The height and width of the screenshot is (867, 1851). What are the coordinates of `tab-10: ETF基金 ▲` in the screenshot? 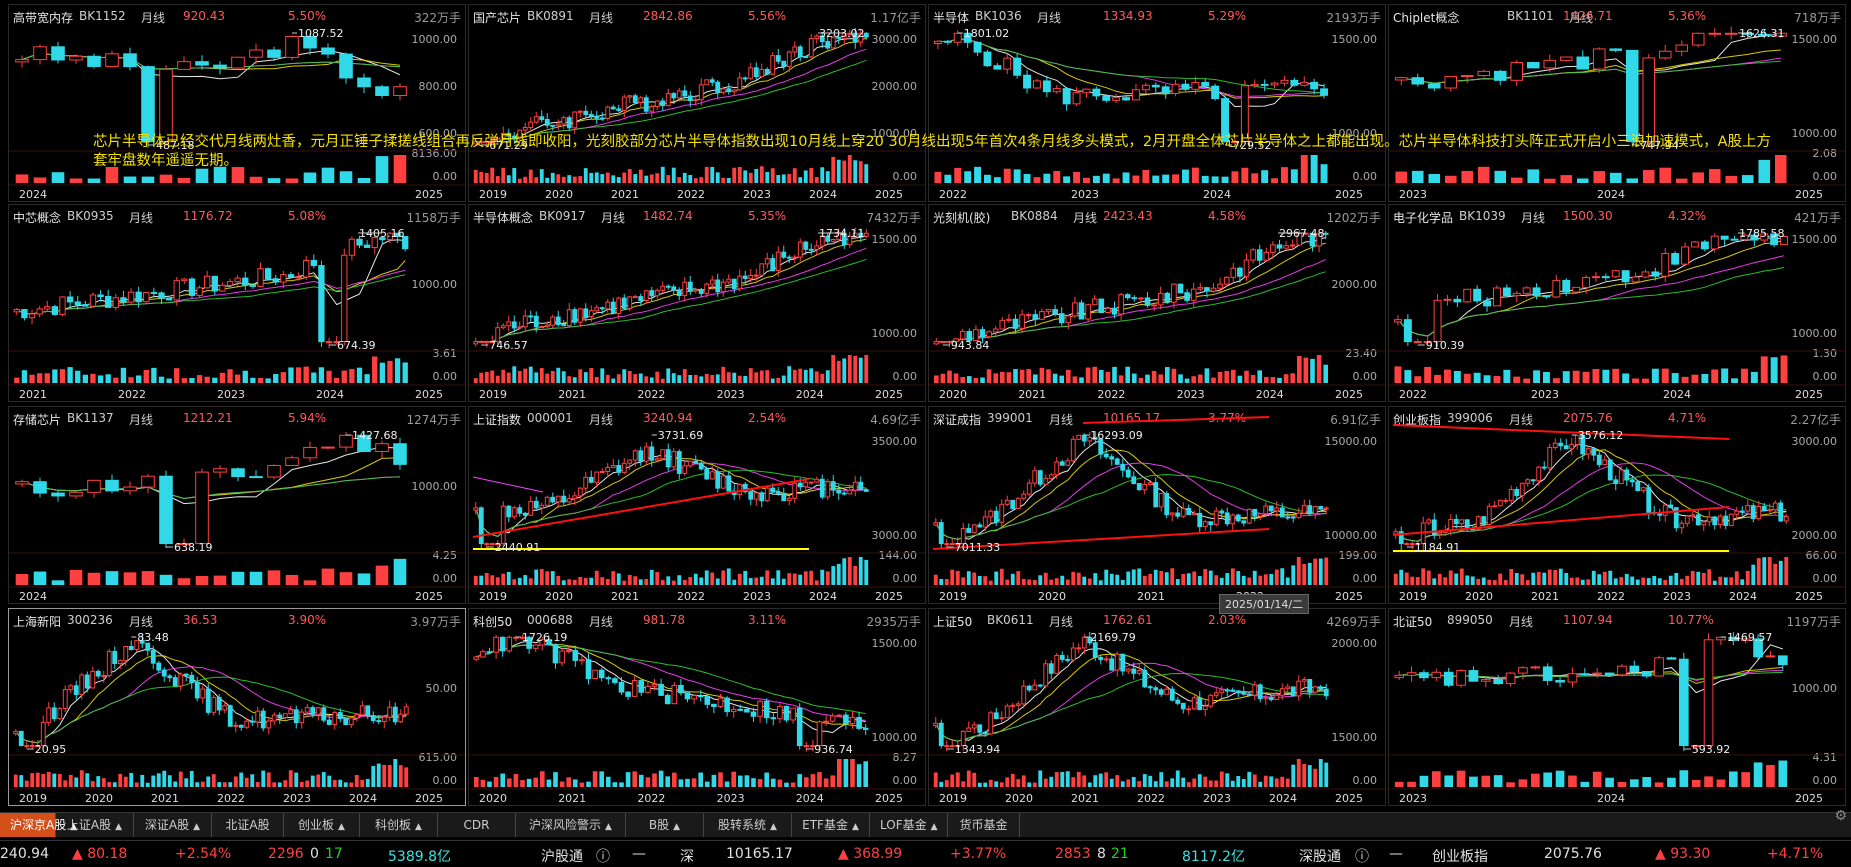 It's located at (831, 825).